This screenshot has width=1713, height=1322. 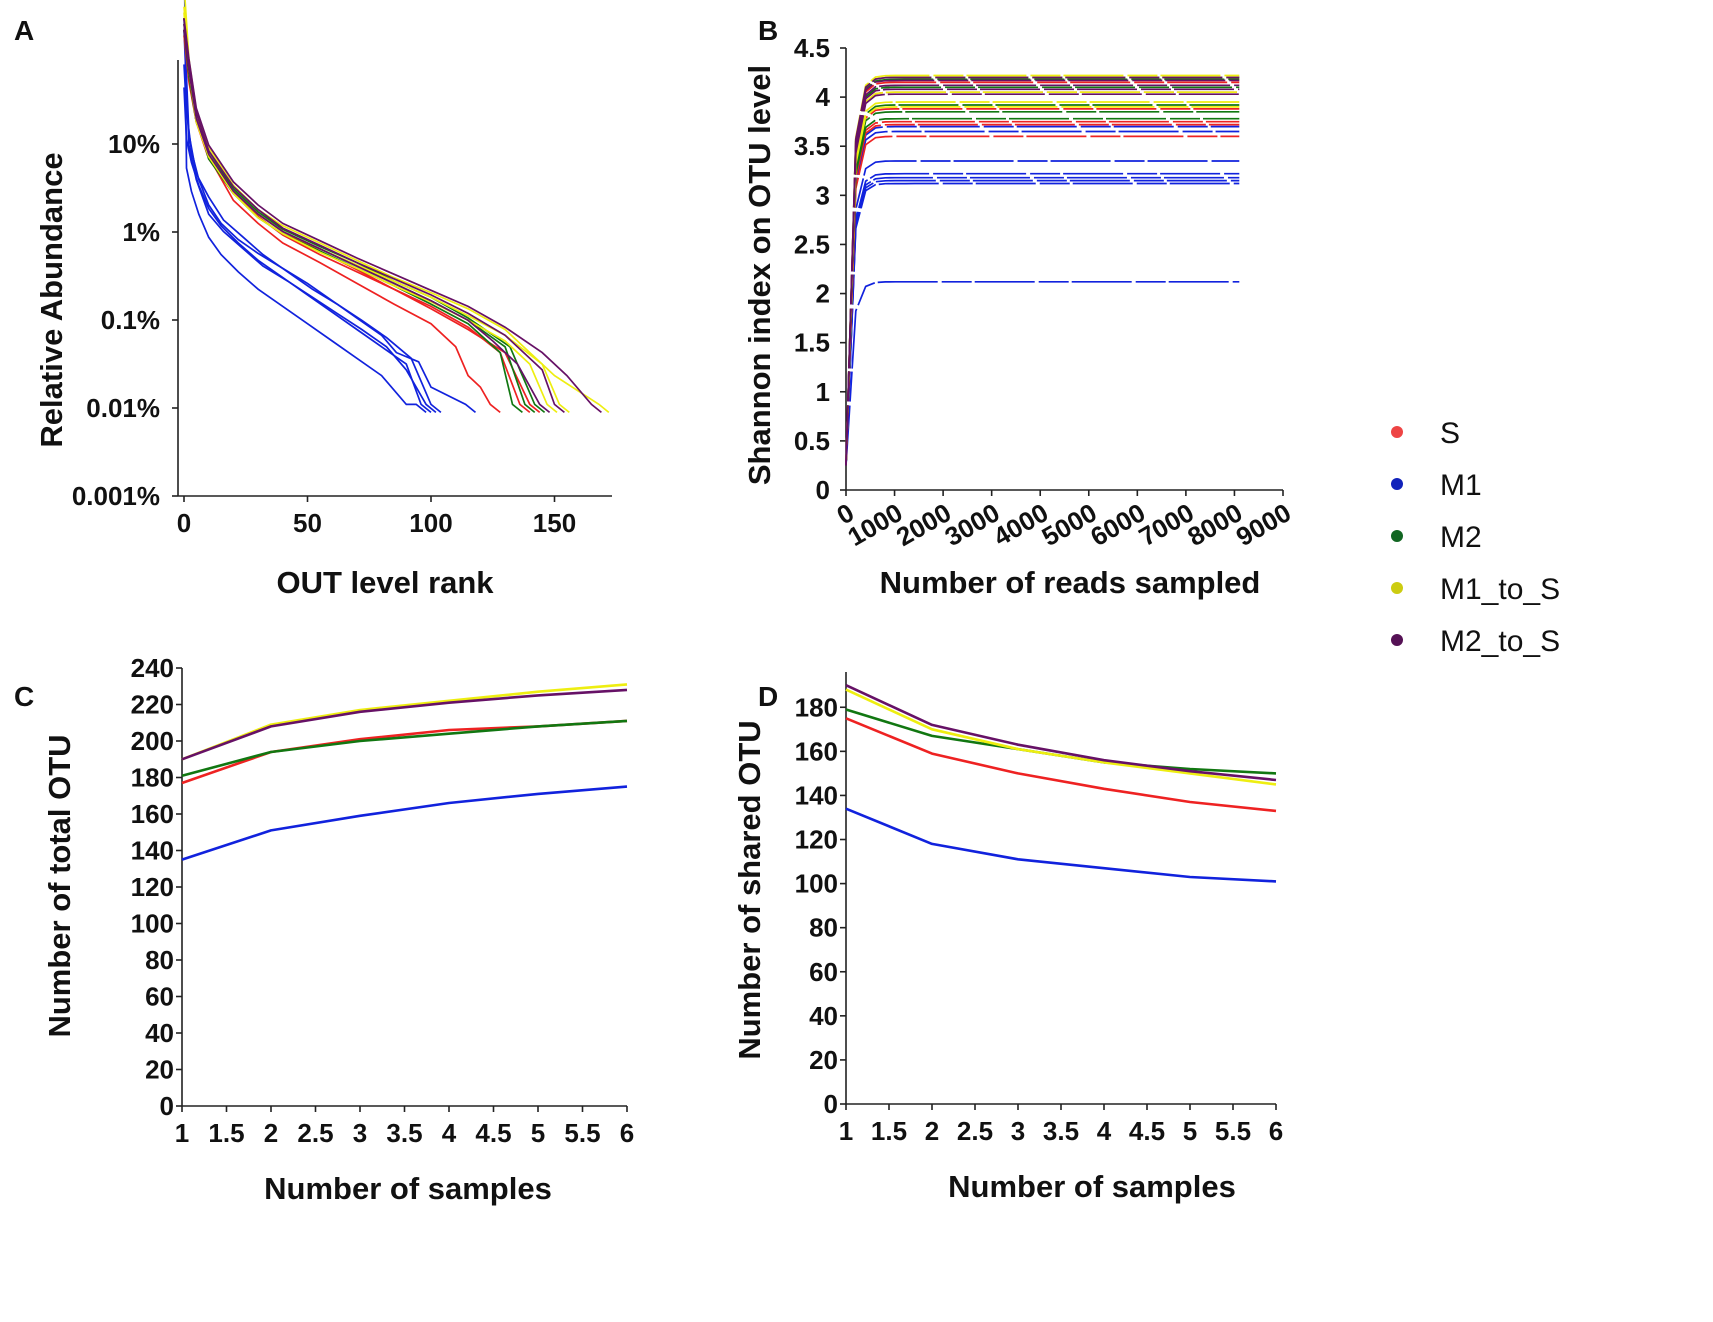 I want to click on tick-label-c-y: 60, so click(x=159, y=997).